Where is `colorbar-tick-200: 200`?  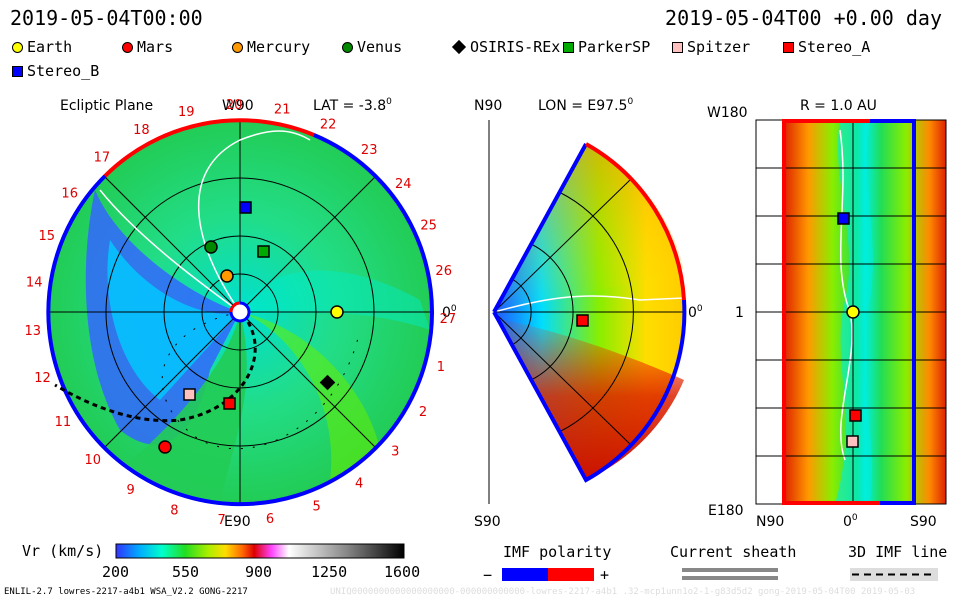 colorbar-tick-200: 200 is located at coordinates (116, 572).